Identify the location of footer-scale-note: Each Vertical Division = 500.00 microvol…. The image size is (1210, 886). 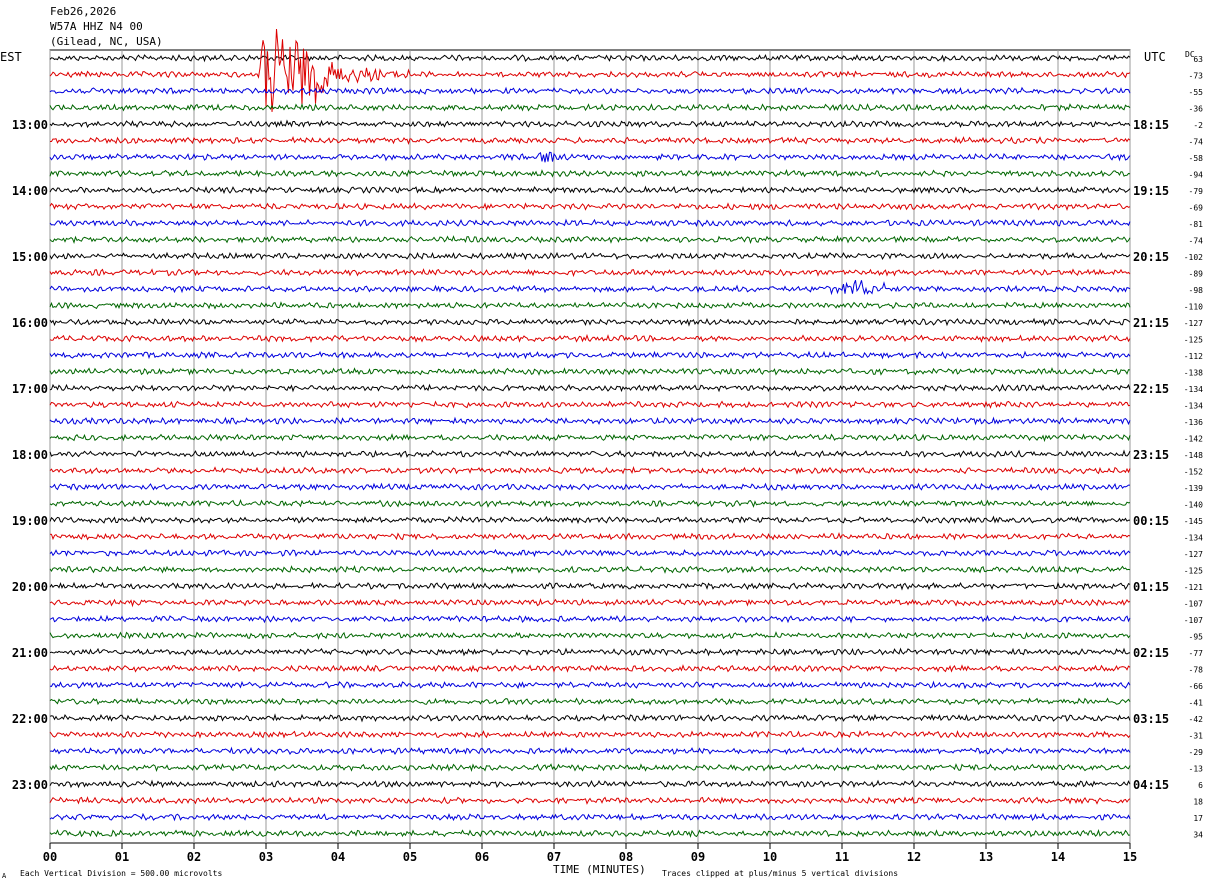
(121, 873).